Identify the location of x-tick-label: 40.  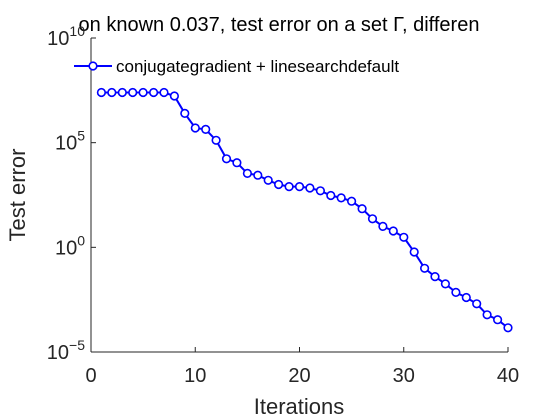
(508, 376).